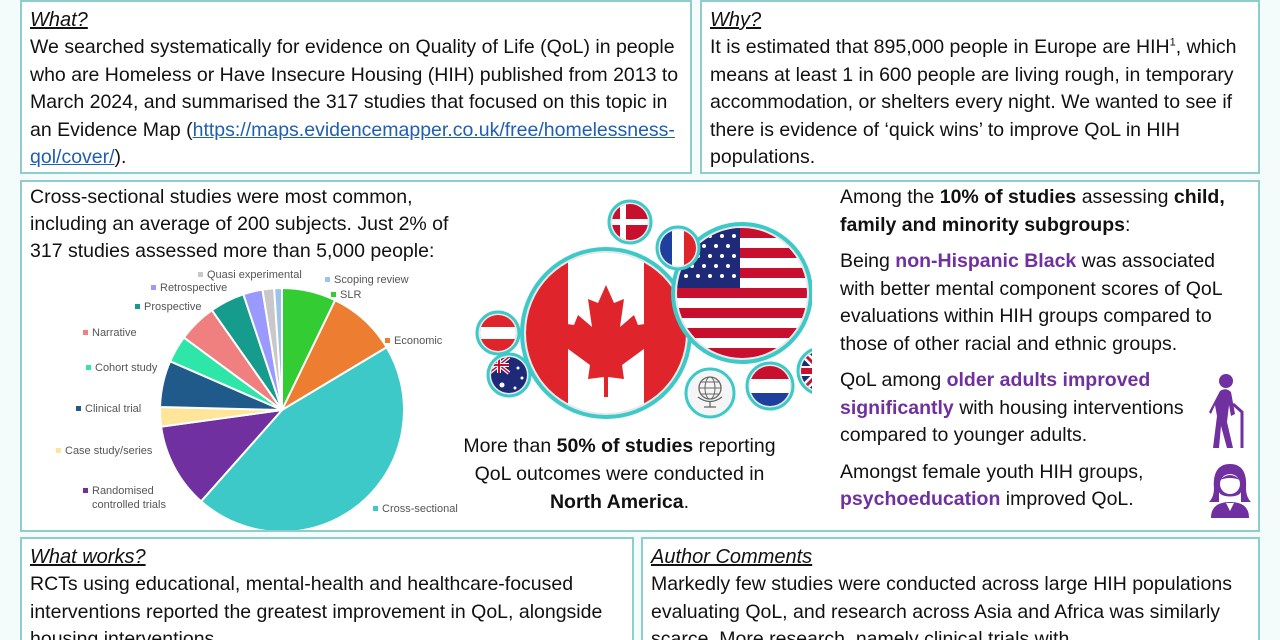 Image resolution: width=1280 pixels, height=640 pixels. Describe the element at coordinates (278, 348) in the screenshot. I see `pie-slice-scoping-review` at that location.